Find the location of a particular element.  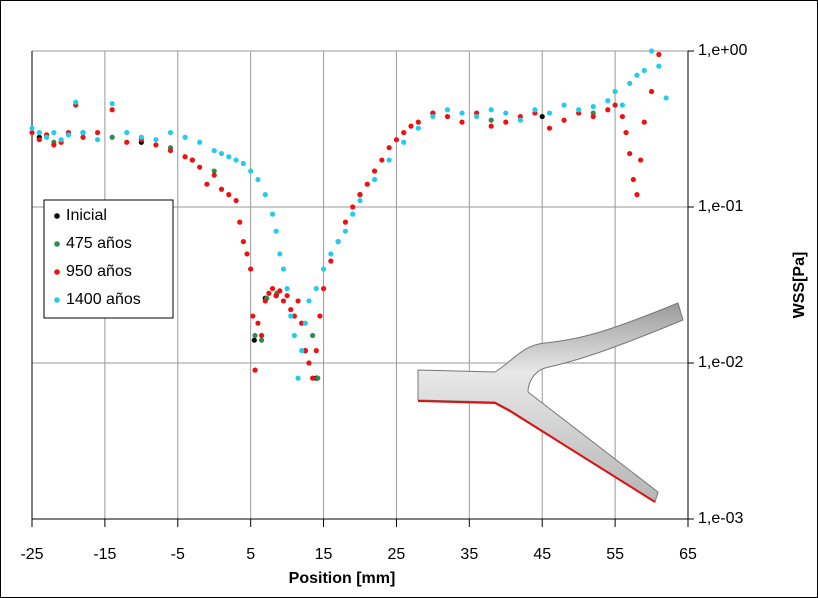

legend-box is located at coordinates (108, 259).